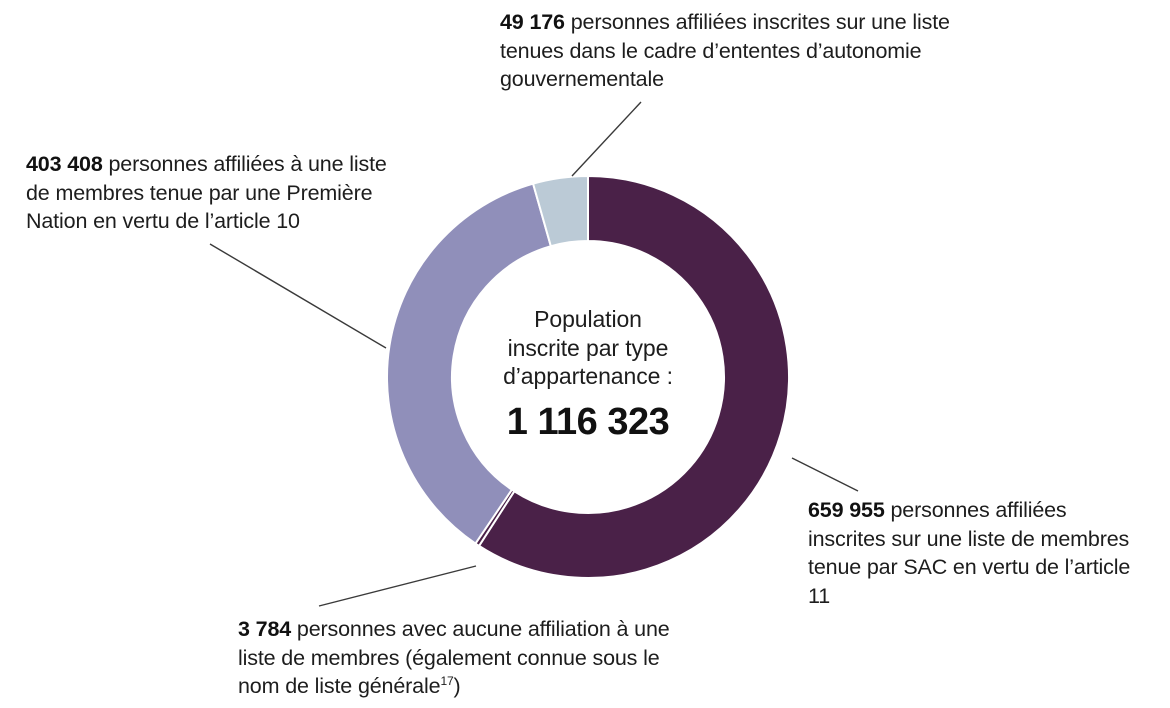 This screenshot has height=708, width=1170. What do you see at coordinates (457, 686) in the screenshot?
I see `callout-general-list-text-after: )` at bounding box center [457, 686].